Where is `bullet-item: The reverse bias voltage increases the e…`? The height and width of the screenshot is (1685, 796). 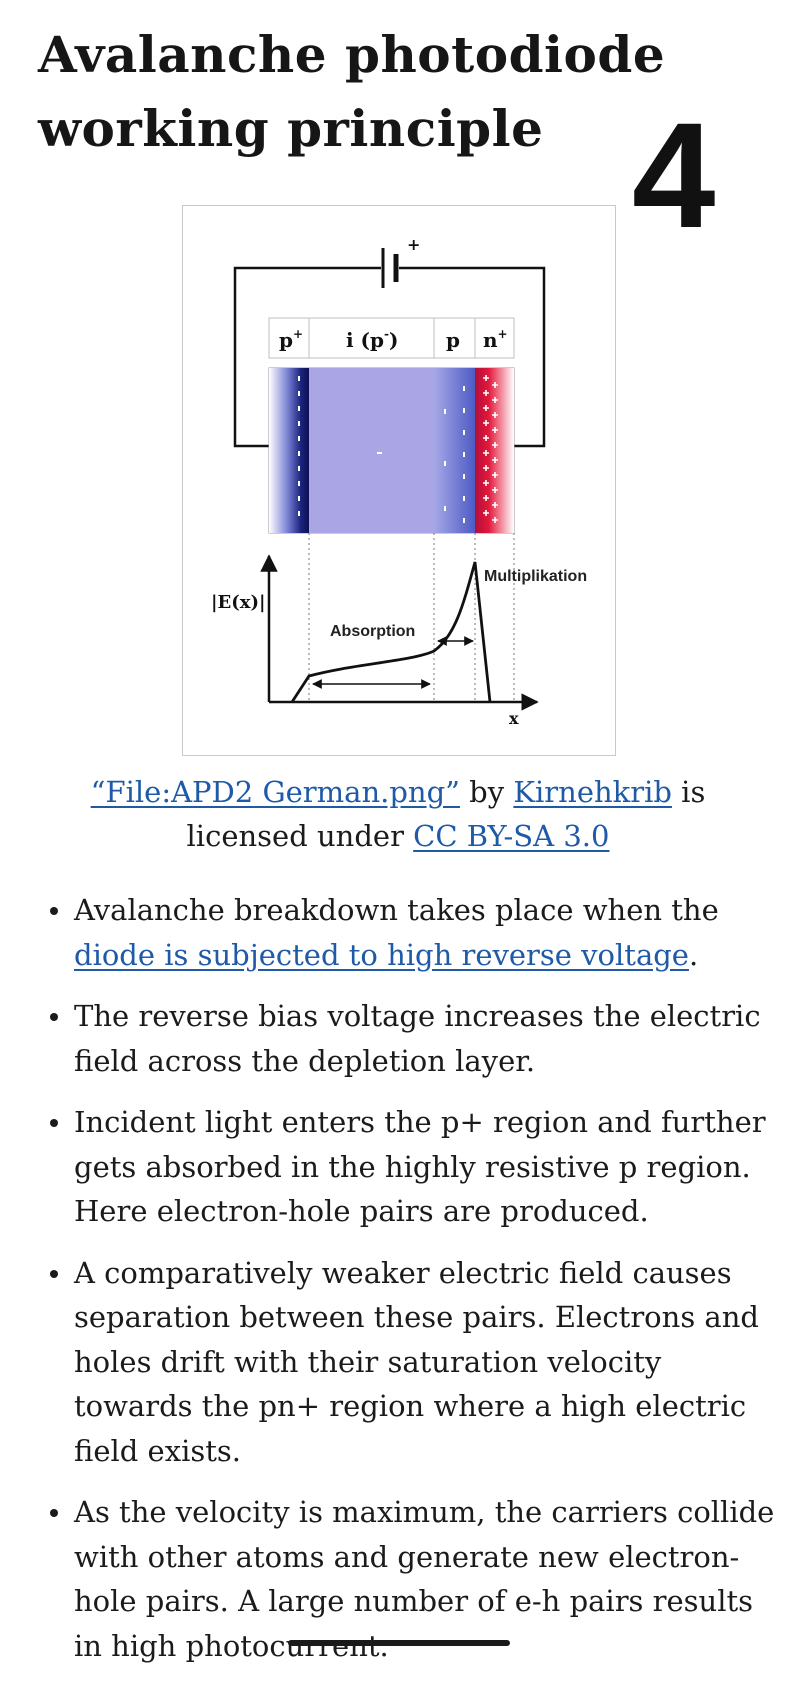 bullet-item: The reverse bias voltage increases the e… is located at coordinates (398, 1038).